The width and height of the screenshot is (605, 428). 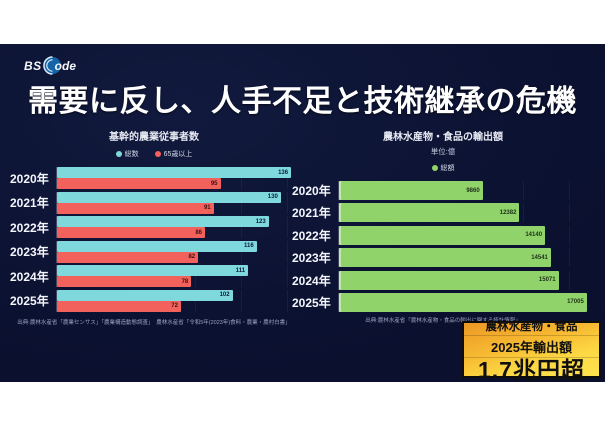 I want to click on bar-value: 123, so click(x=260, y=221).